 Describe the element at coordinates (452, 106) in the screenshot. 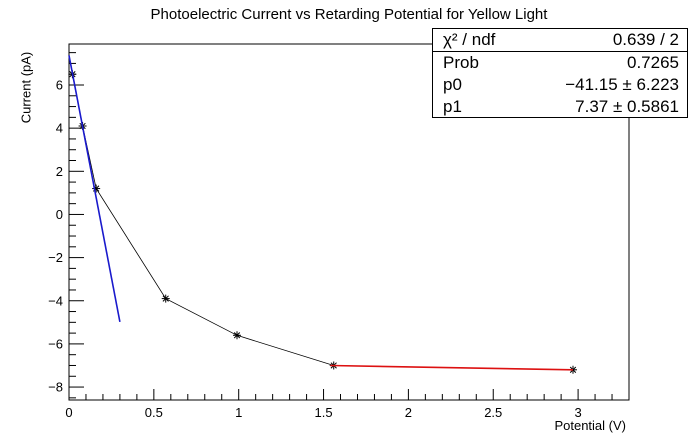

I see `stats-label: p1` at that location.